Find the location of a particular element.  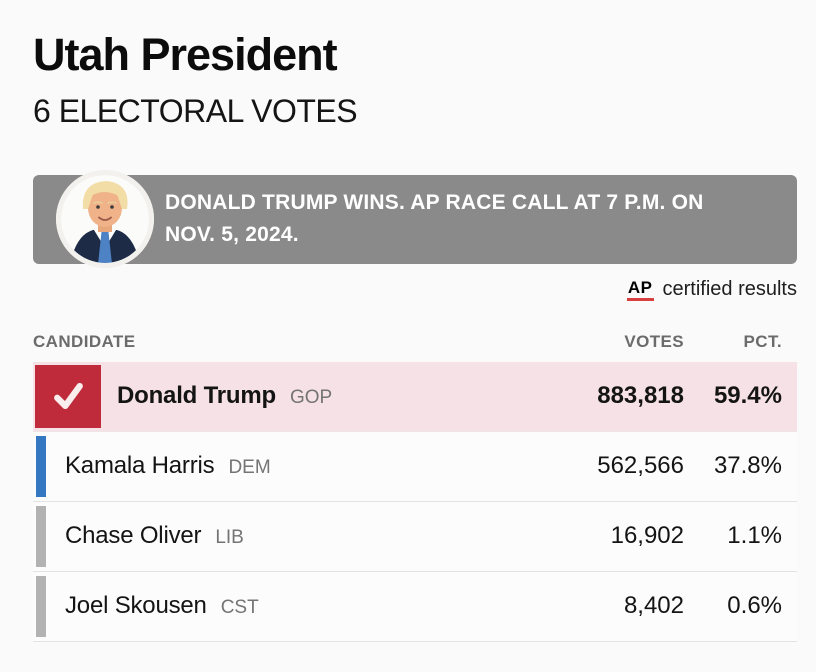

votes-column-header: VOTES is located at coordinates (654, 341).